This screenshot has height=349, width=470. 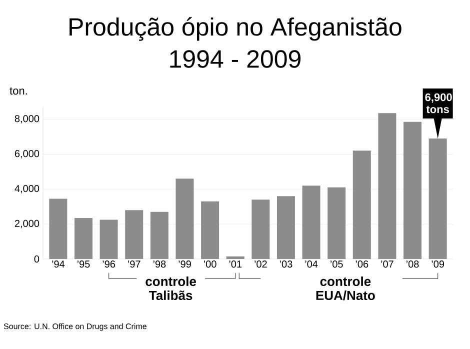 What do you see at coordinates (83, 264) in the screenshot?
I see `x-tick-label: ’95` at bounding box center [83, 264].